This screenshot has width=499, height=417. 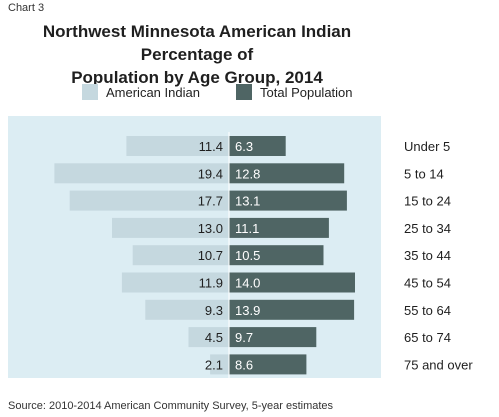 I want to click on data-label-total-population: 13.9, so click(x=247, y=310).